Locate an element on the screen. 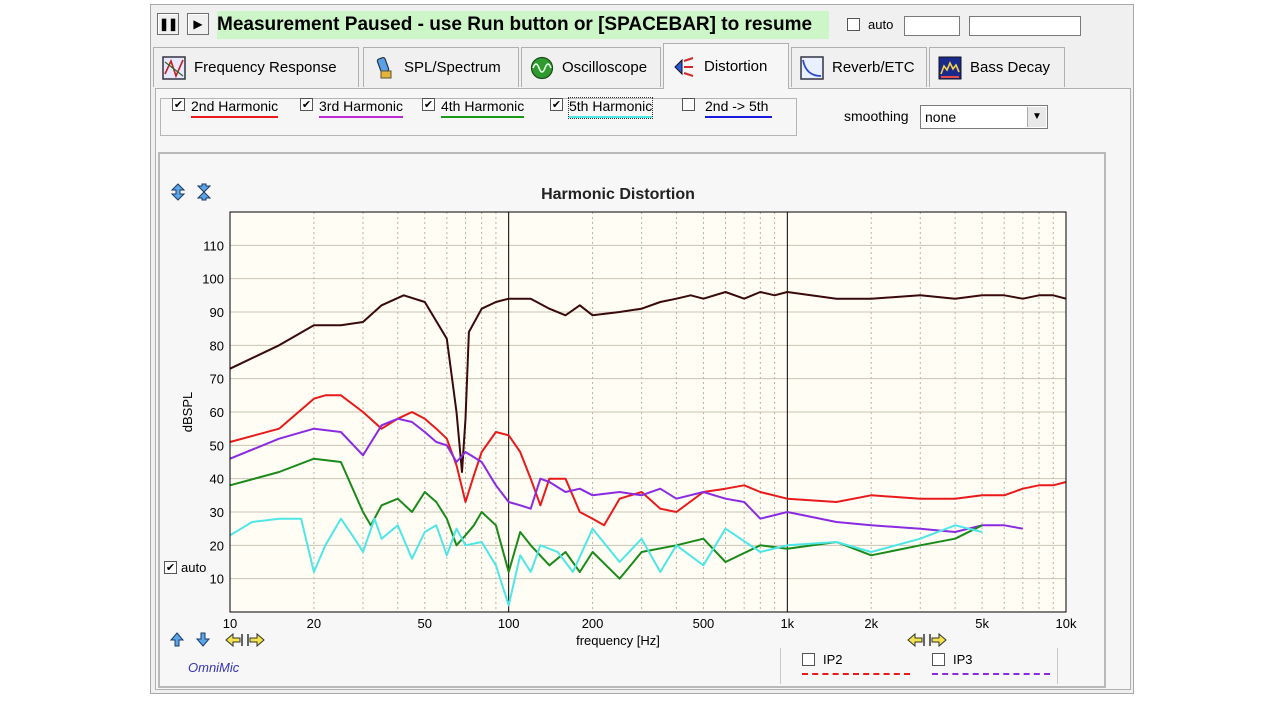  omnimic-brand: OmniMic is located at coordinates (214, 667).